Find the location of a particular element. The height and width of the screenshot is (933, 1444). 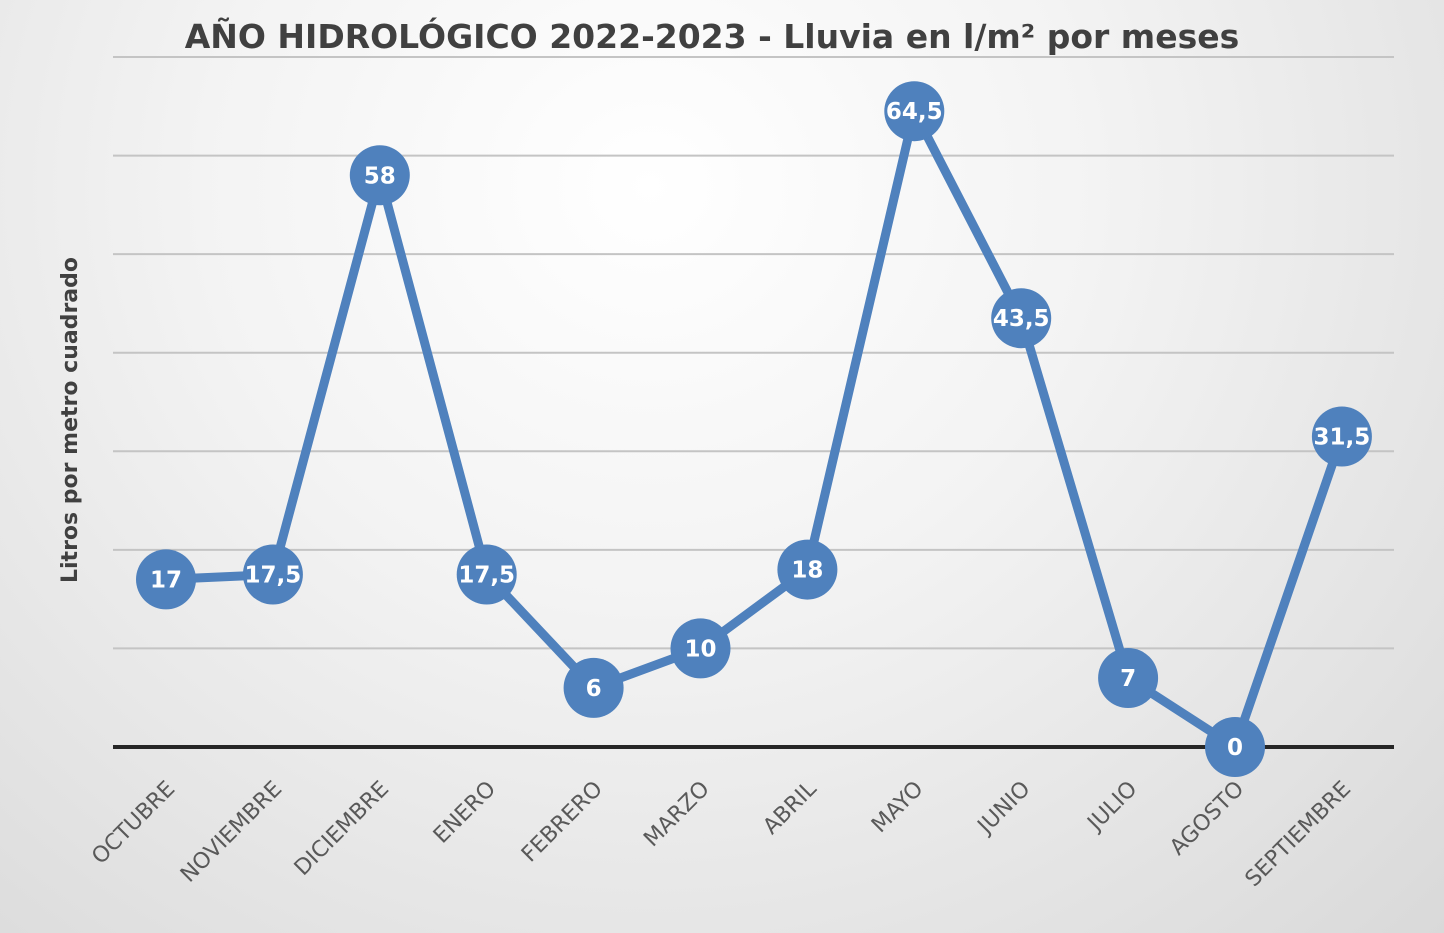

x-tick-label: ENERO is located at coordinates (465, 813).